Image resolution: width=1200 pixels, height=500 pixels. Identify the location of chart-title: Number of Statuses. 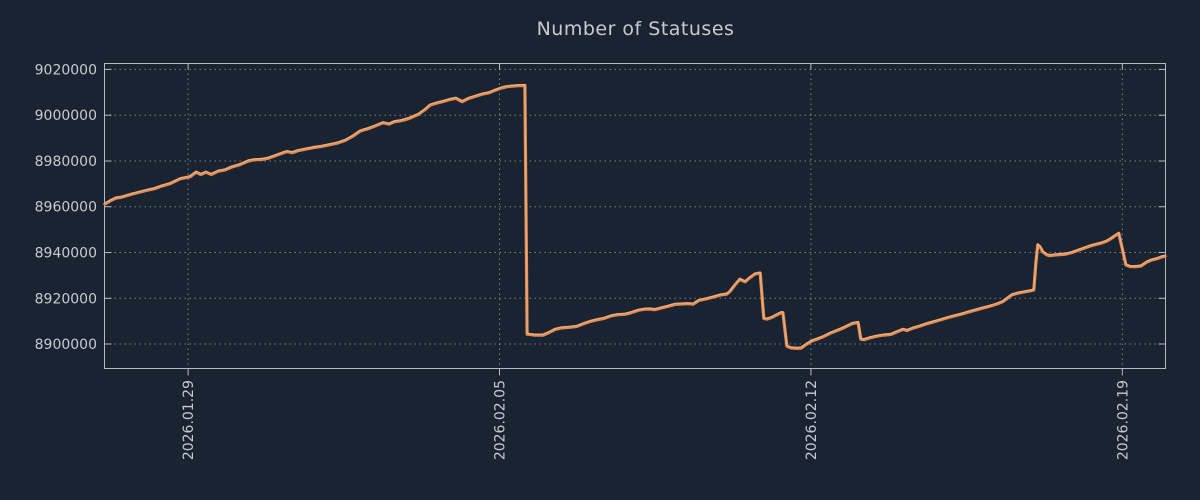
(635, 29).